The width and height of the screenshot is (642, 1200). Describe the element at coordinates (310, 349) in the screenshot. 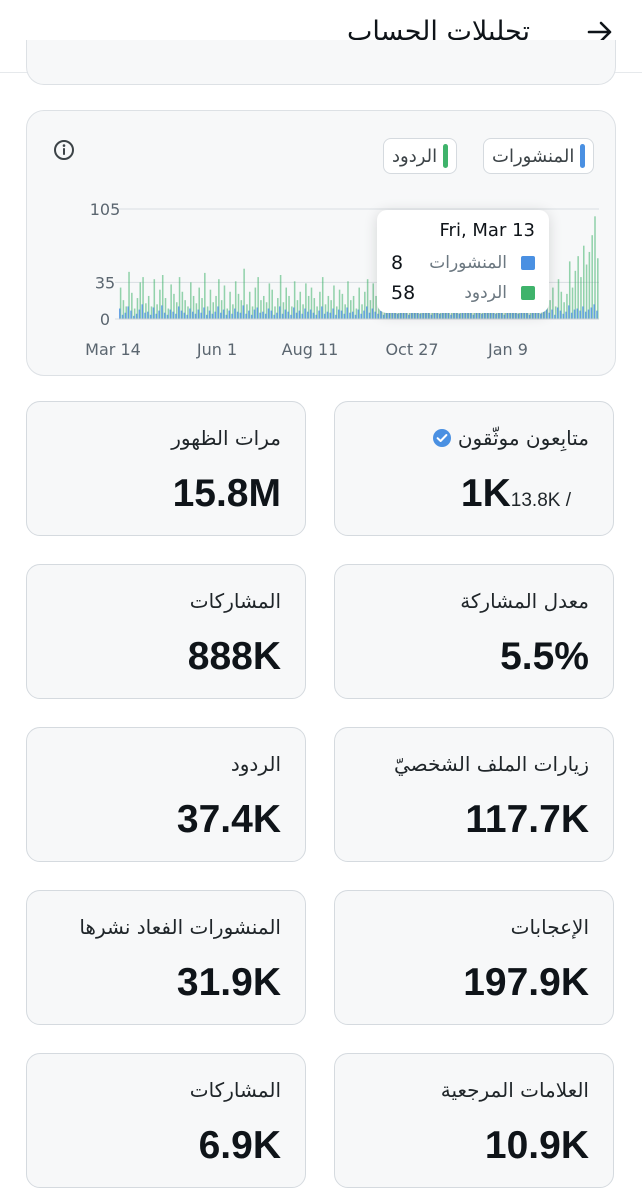

I see `x-tick-label: Aug 11` at that location.